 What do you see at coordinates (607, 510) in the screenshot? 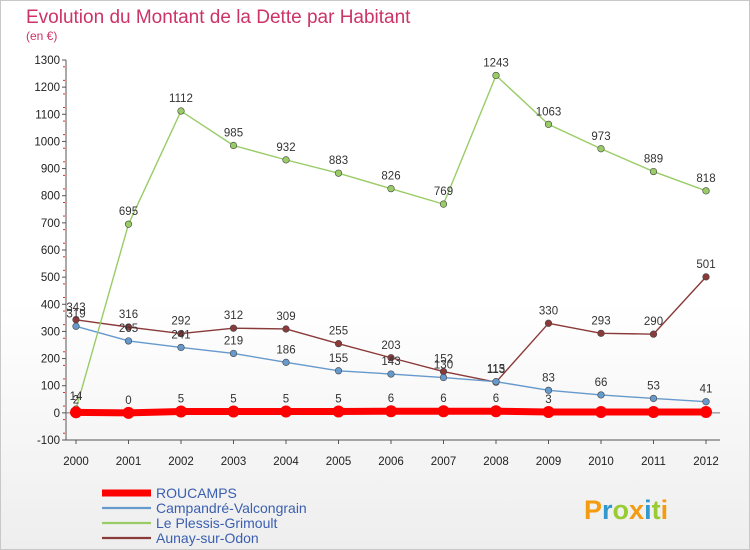
I see `brand-letter: r` at bounding box center [607, 510].